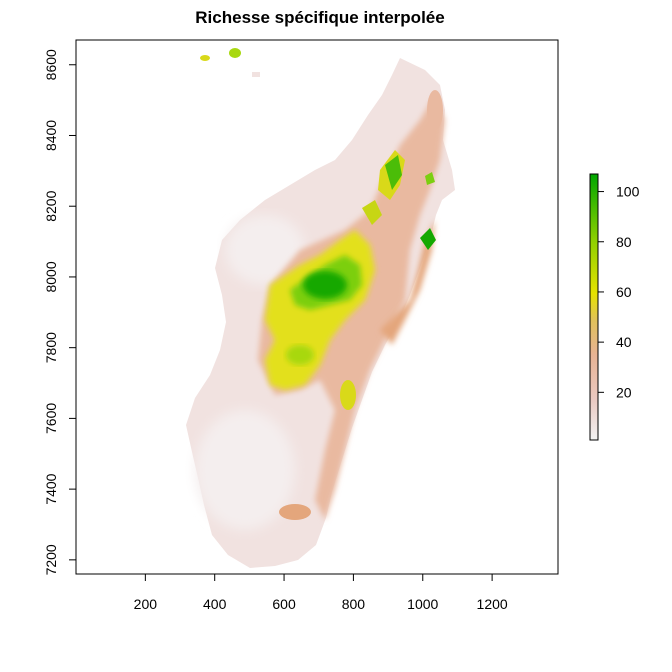 The height and width of the screenshot is (672, 672). What do you see at coordinates (146, 604) in the screenshot?
I see `x-tick-label: 200` at bounding box center [146, 604].